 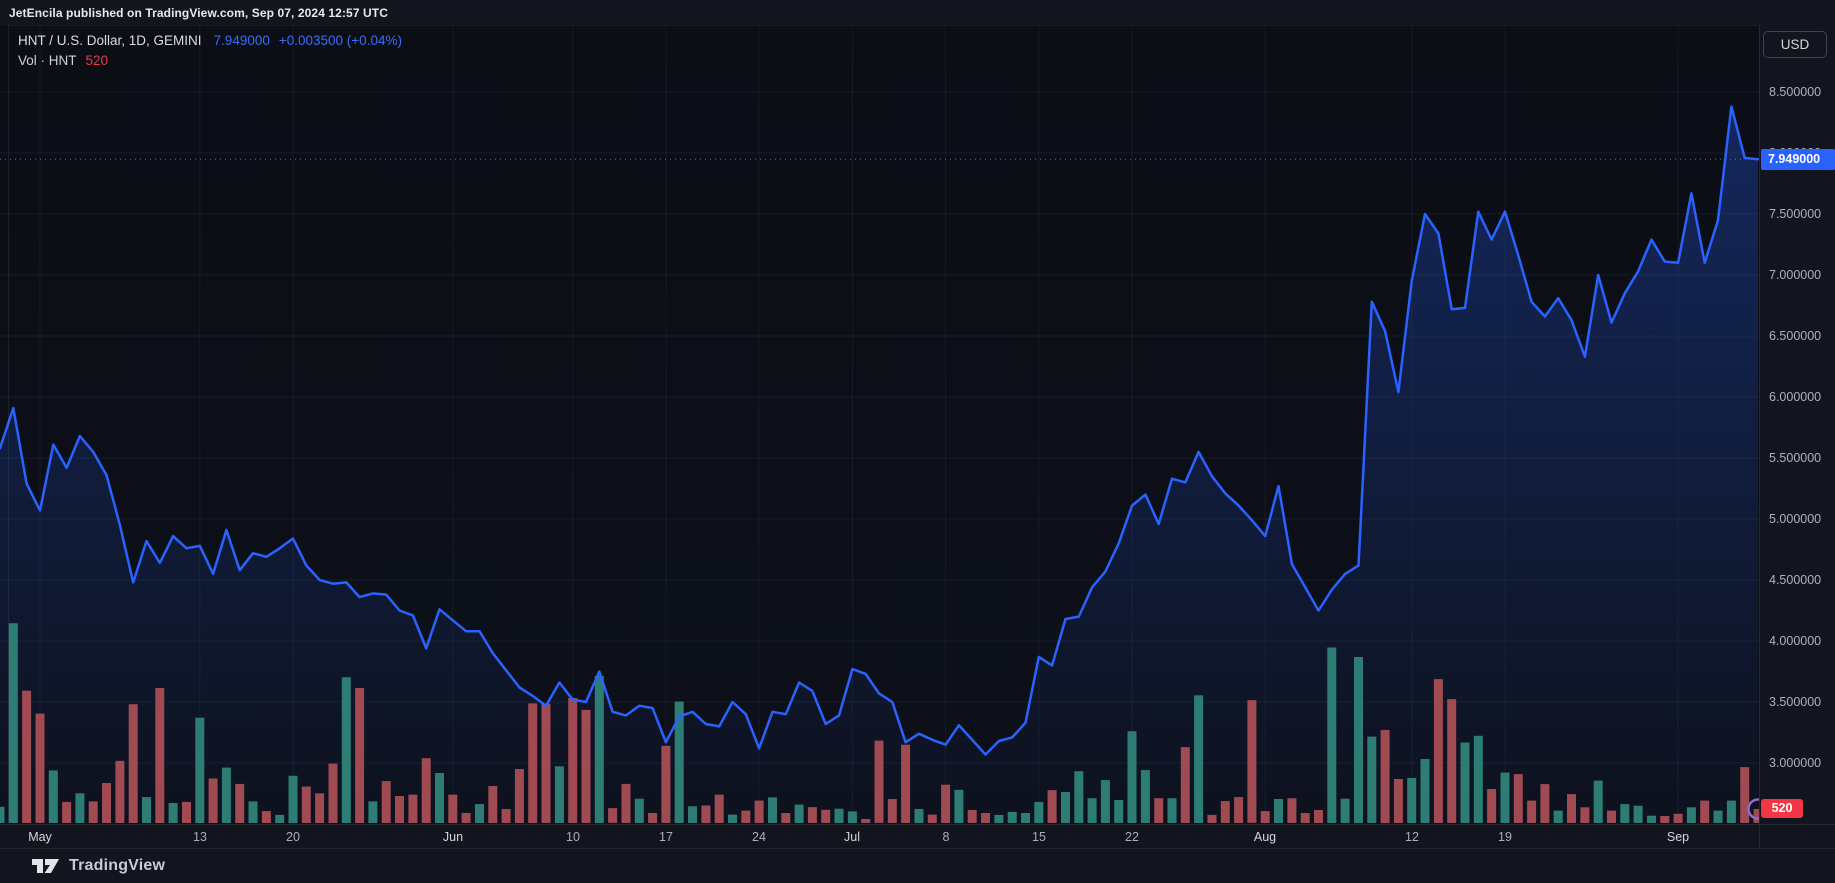 What do you see at coordinates (40, 837) in the screenshot?
I see `time-axis-label: May` at bounding box center [40, 837].